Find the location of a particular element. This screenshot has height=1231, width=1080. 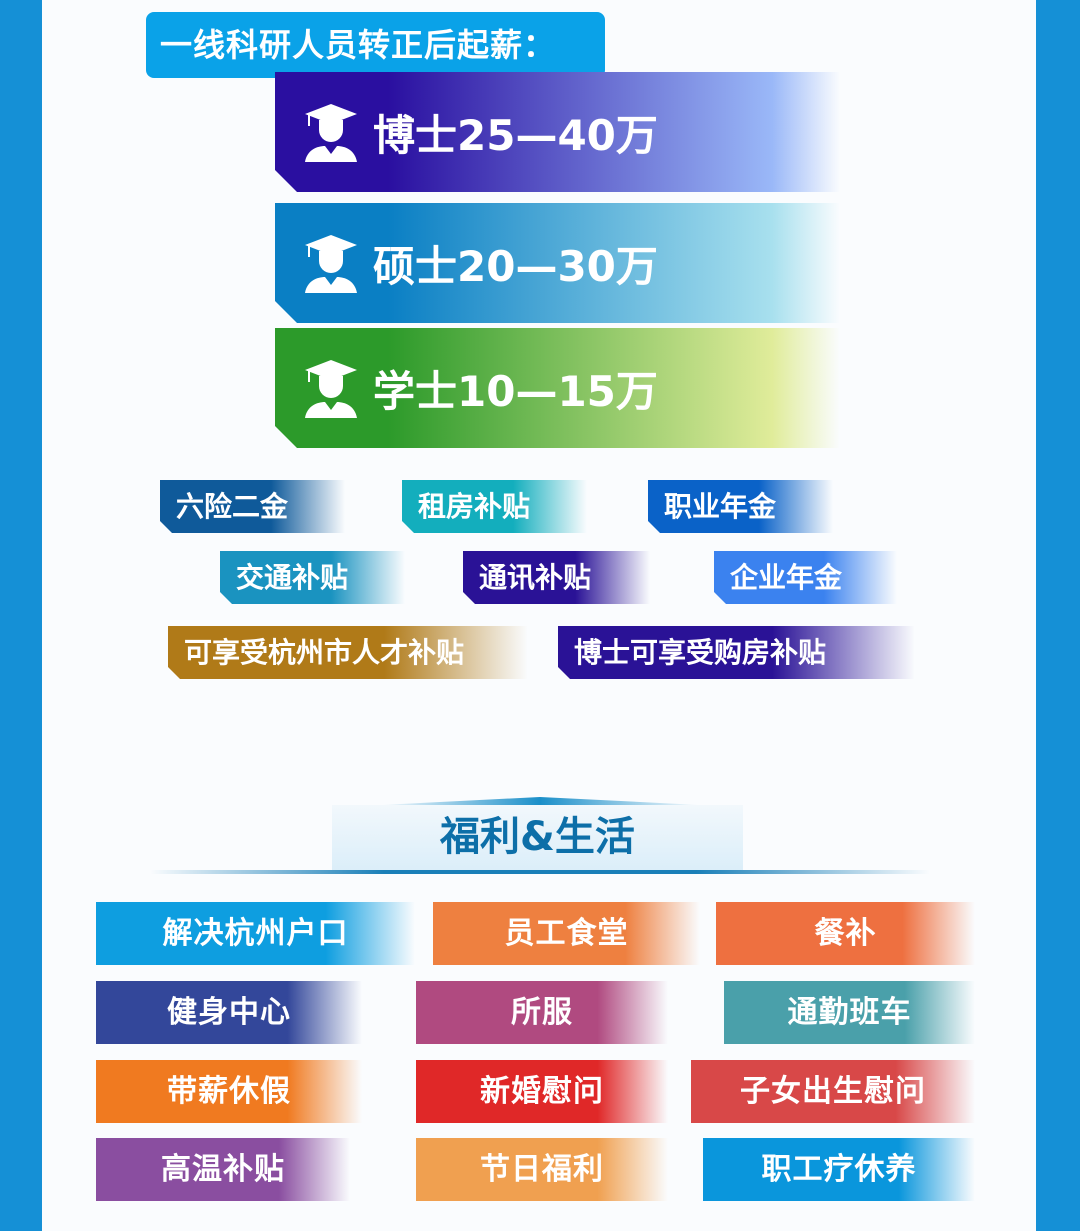

salary-bar: 学士10—15万 is located at coordinates (557, 388).